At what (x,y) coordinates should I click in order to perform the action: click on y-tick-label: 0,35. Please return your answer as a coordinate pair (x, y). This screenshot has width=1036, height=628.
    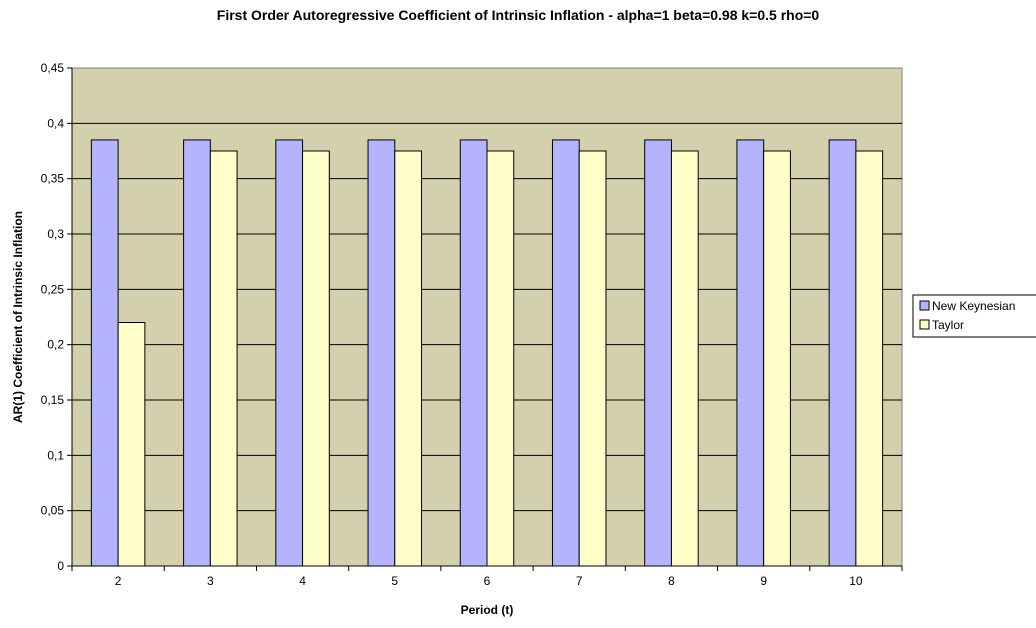
    Looking at the image, I should click on (53, 179).